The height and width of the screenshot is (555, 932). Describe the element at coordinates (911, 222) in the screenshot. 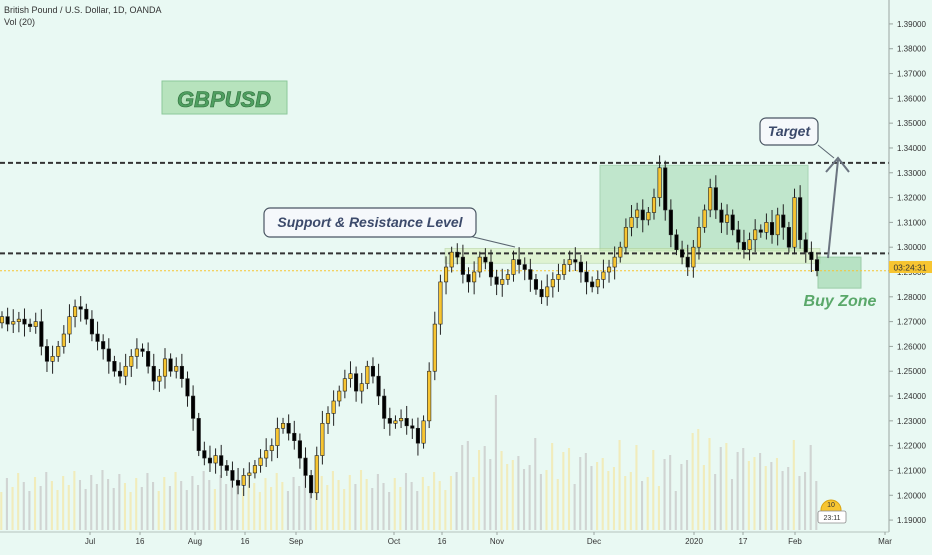

I see `y-tick-label: 1.31000` at that location.